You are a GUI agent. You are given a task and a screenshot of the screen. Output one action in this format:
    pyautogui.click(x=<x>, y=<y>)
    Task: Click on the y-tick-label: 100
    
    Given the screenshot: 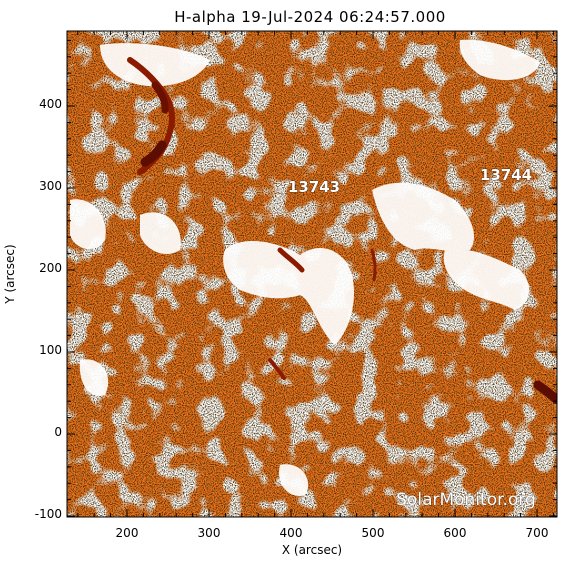 What is the action you would take?
    pyautogui.click(x=50, y=350)
    